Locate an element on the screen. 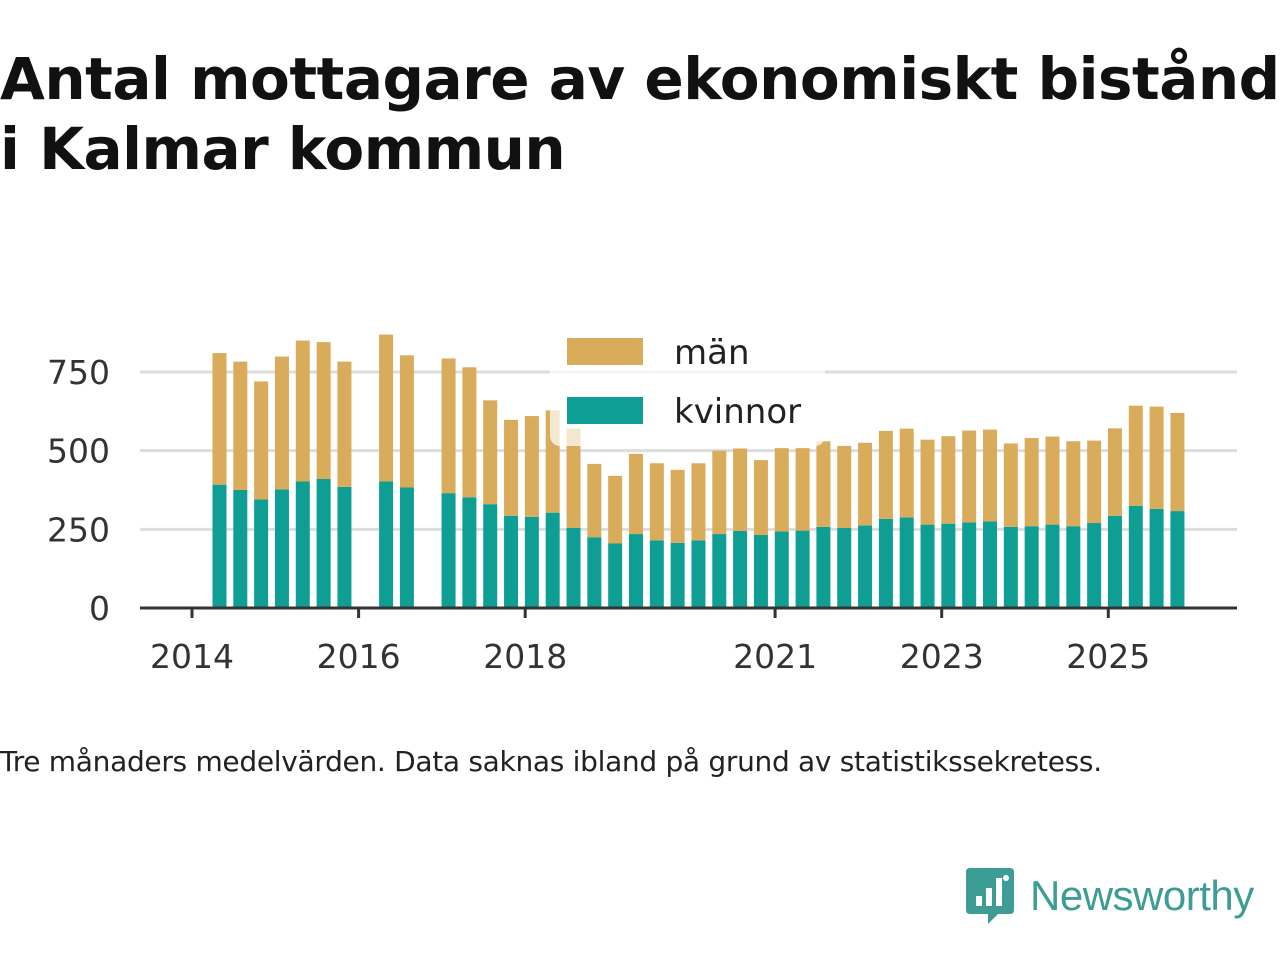 The image size is (1280, 960). x-tick-label: 2021 is located at coordinates (775, 656).